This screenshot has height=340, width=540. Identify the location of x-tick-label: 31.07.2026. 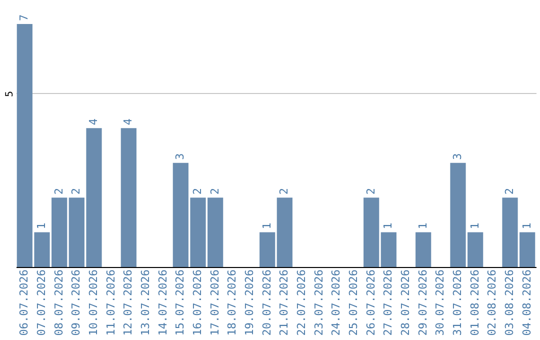
(457, 303).